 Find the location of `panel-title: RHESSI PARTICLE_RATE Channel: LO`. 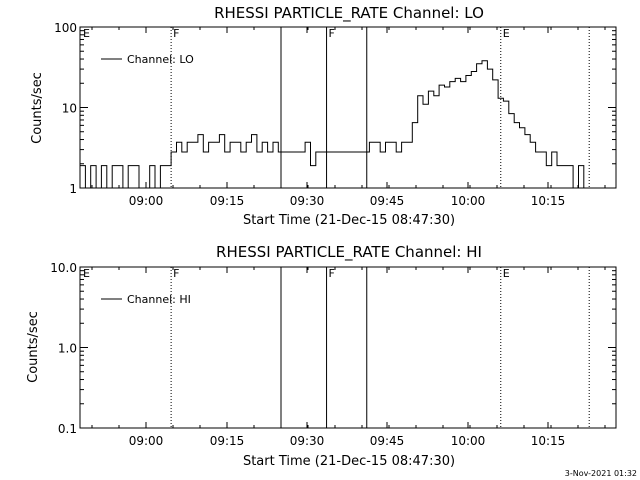

panel-title: RHESSI PARTICLE_RATE Channel: LO is located at coordinates (349, 13).